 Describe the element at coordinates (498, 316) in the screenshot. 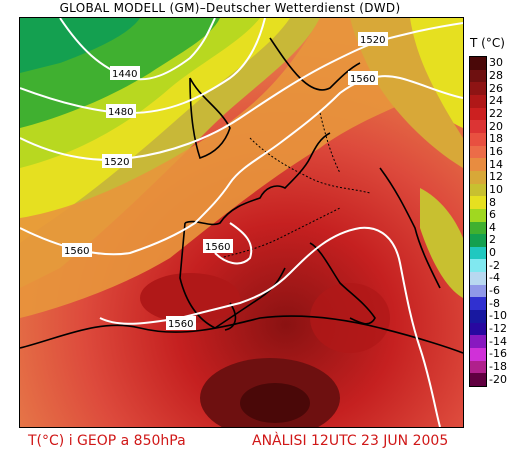

I see `legend-tick-label: -10` at that location.